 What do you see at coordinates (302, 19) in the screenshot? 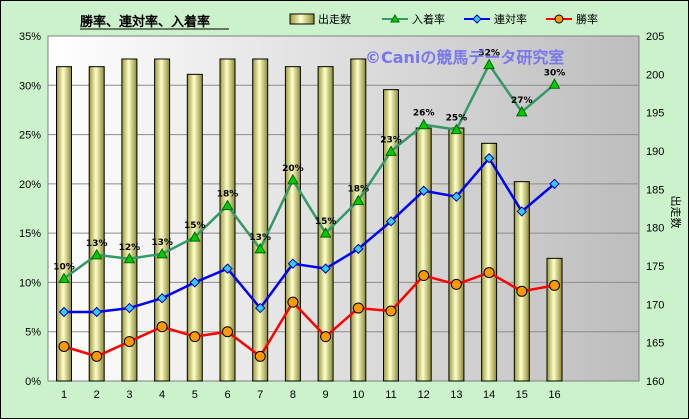
I see `legend-bar-swatch` at bounding box center [302, 19].